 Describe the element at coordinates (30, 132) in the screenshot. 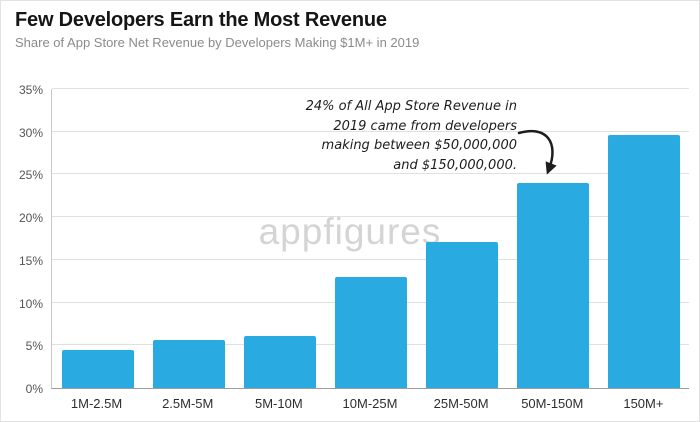

I see `y-tick-label: 30%` at that location.